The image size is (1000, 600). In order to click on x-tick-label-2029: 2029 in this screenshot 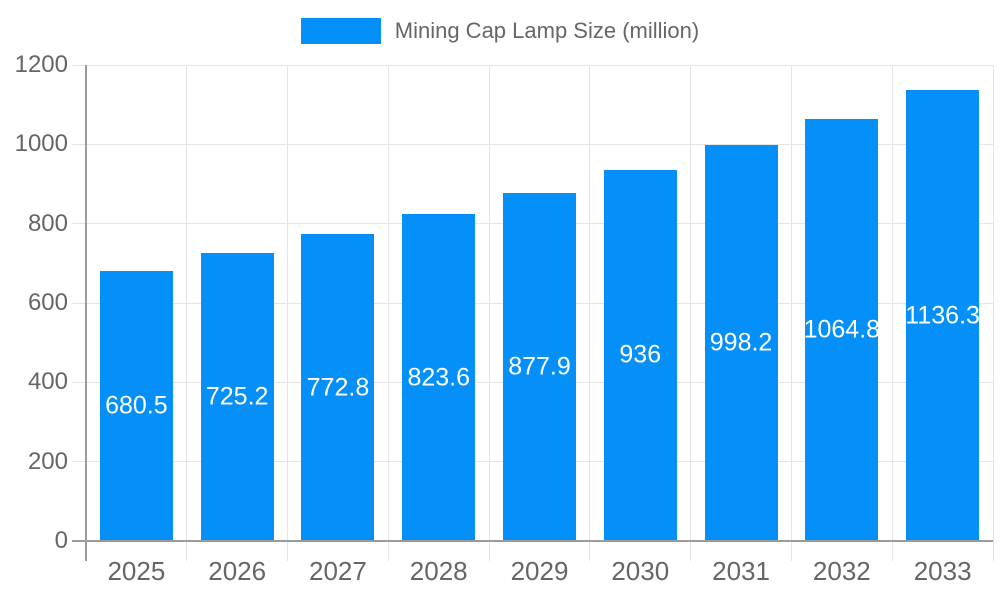, I will do `click(539, 571)`.